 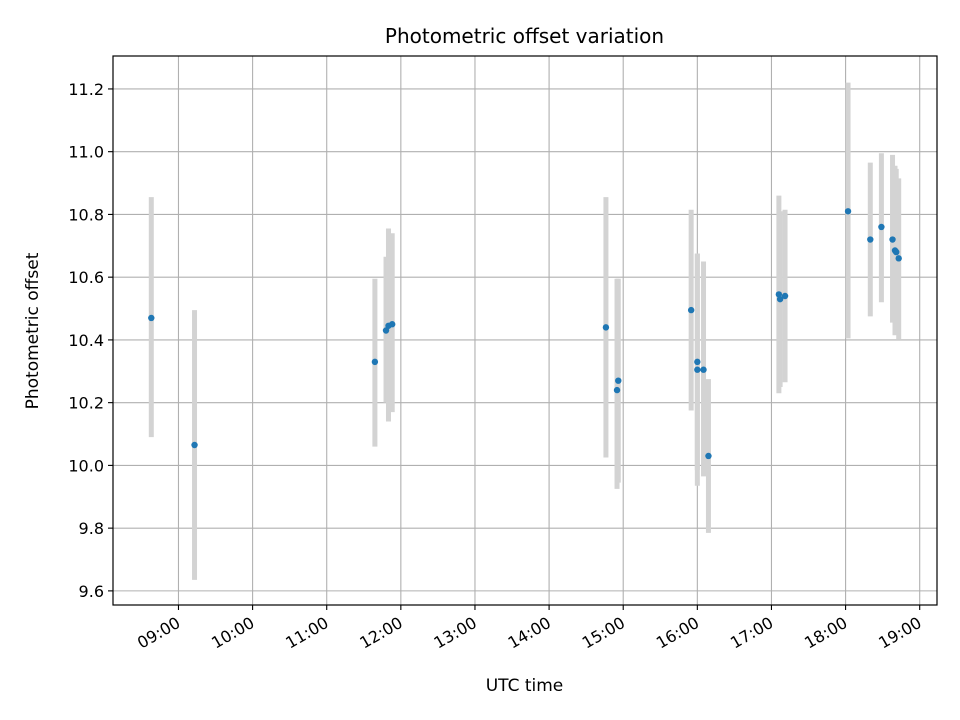 I want to click on y-axis-ticks: 9.6 9.8 10.0 10.2 10.4 10.6 10.8 11.0 11.2, so click(x=90, y=340).